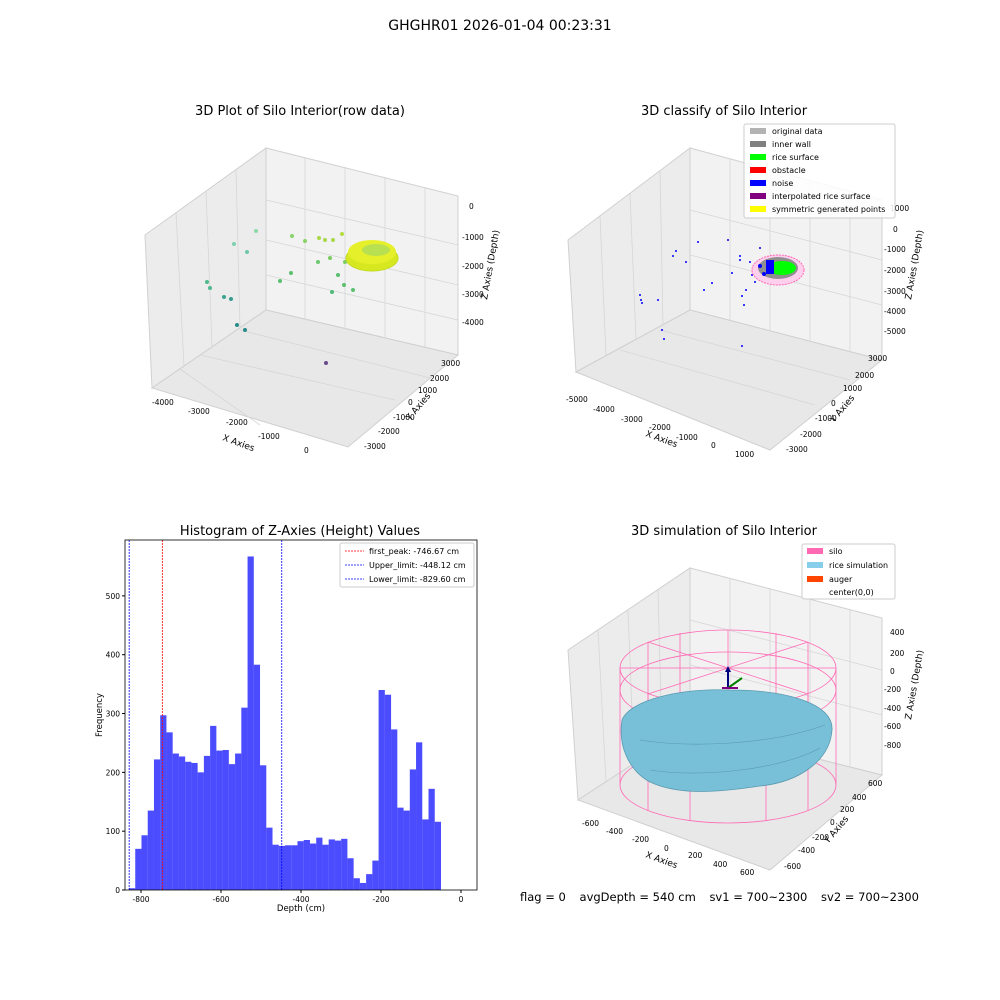 Image resolution: width=1000 pixels, height=1000 pixels. I want to click on simulation-xtick: 200, so click(695, 855).